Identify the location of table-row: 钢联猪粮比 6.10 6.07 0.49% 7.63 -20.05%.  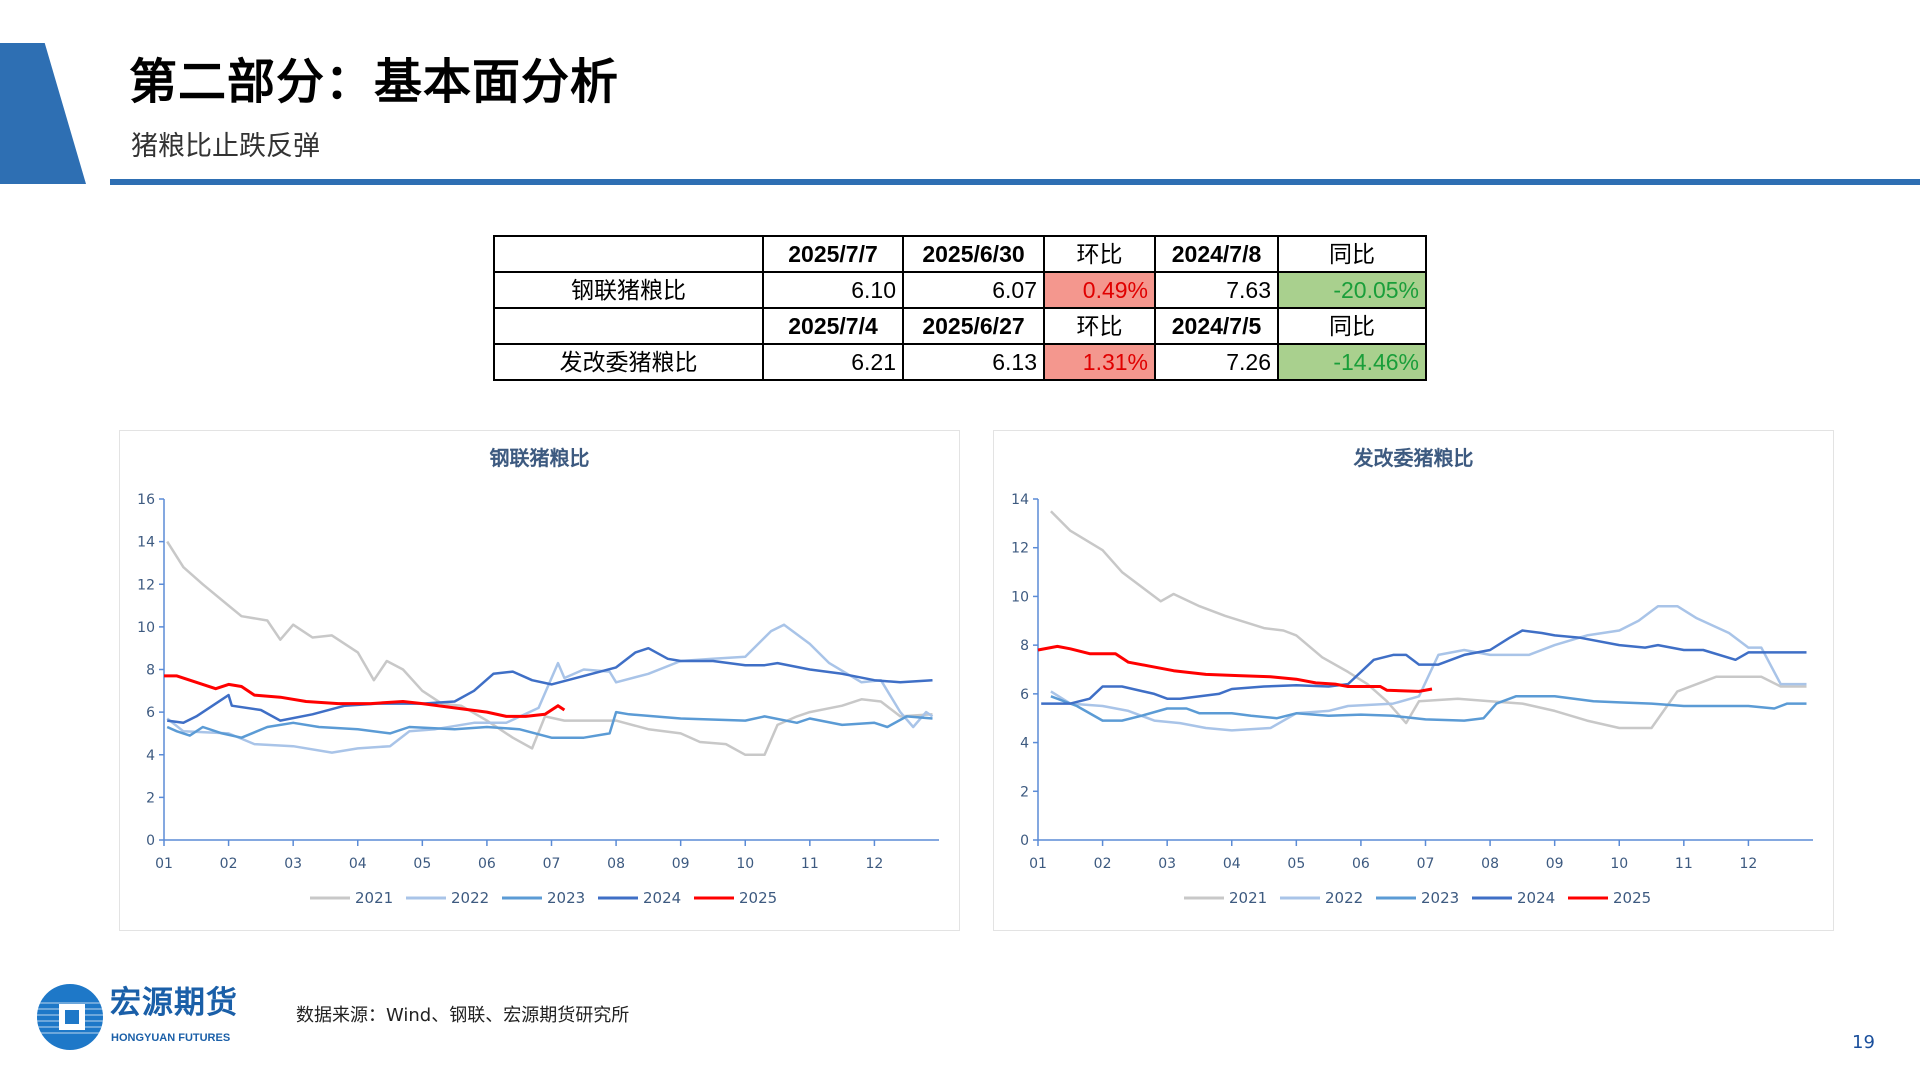
(960, 290).